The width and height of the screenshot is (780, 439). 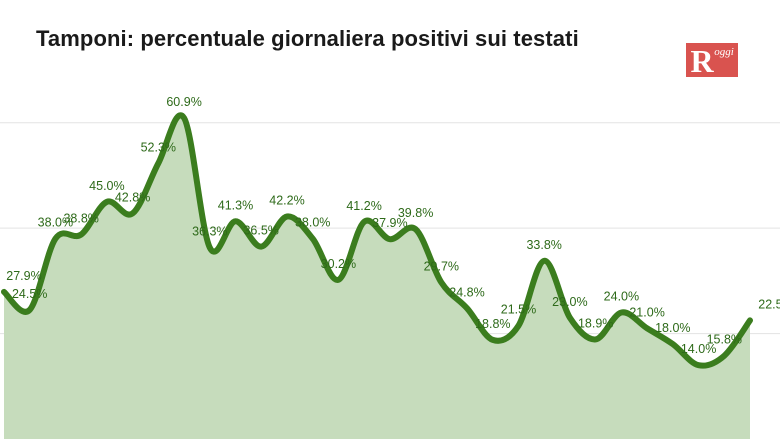 I want to click on data-label: 24.5%, so click(x=29, y=294).